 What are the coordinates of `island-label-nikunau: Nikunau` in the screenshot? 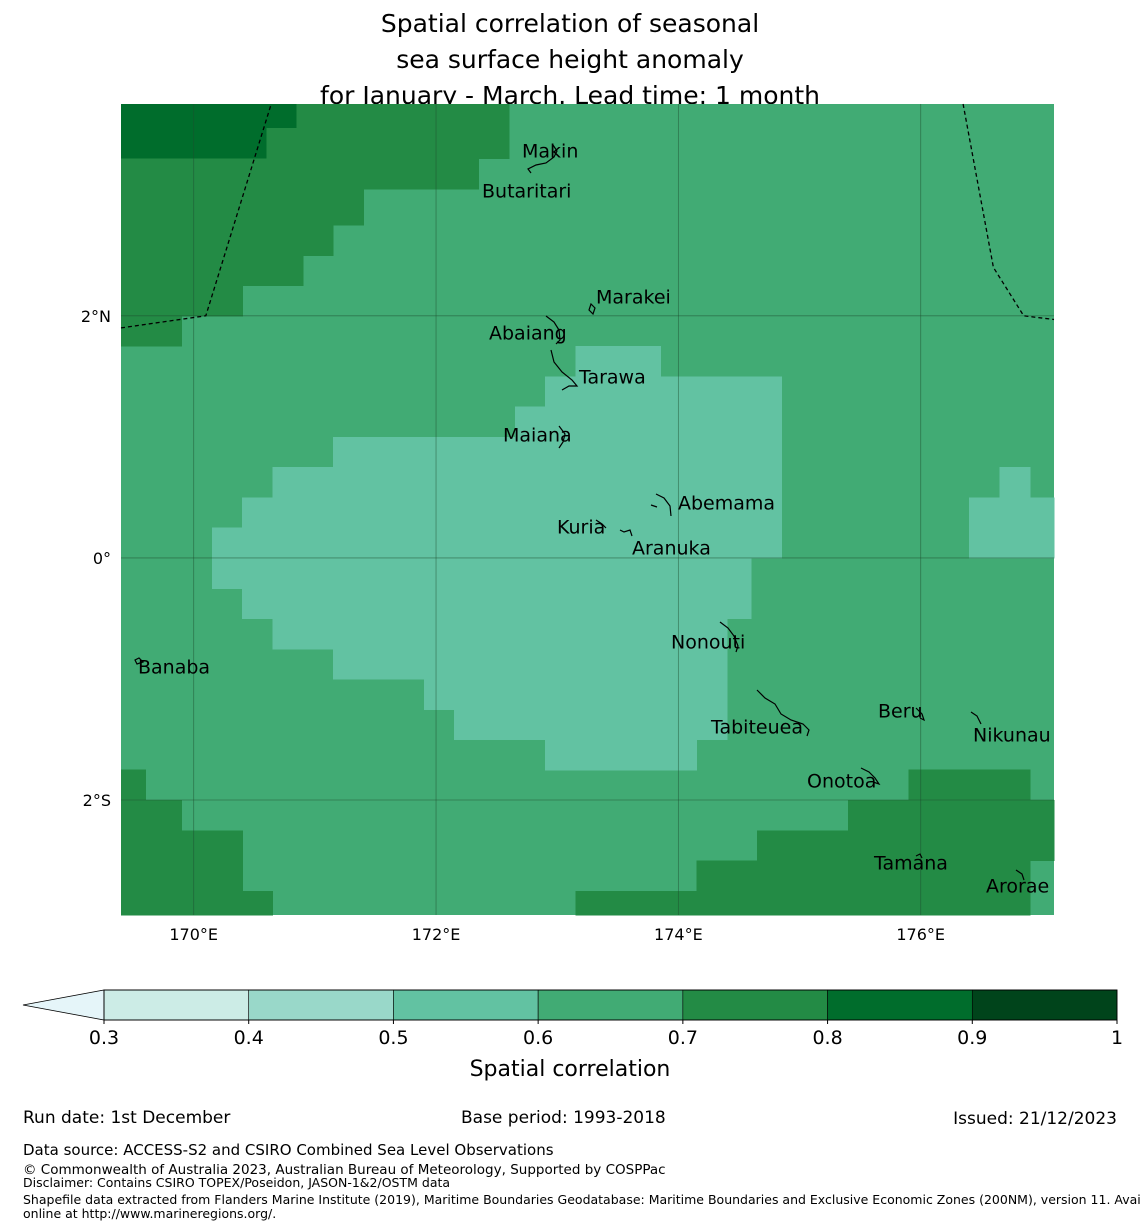 It's located at (1012, 736).